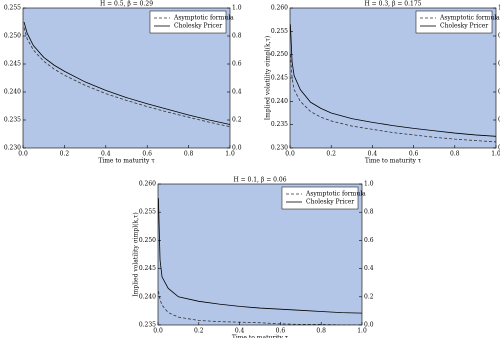 The width and height of the screenshot is (500, 338). What do you see at coordinates (126, 4) in the screenshot?
I see `chart-title: H = 0.5, β = 0.29` at bounding box center [126, 4].